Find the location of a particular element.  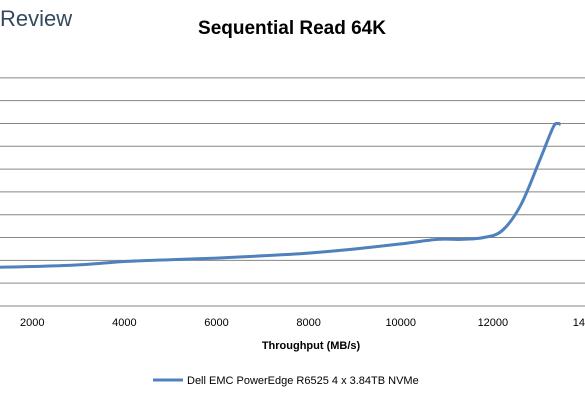

x-tick-label-2: 6000 is located at coordinates (216, 323).